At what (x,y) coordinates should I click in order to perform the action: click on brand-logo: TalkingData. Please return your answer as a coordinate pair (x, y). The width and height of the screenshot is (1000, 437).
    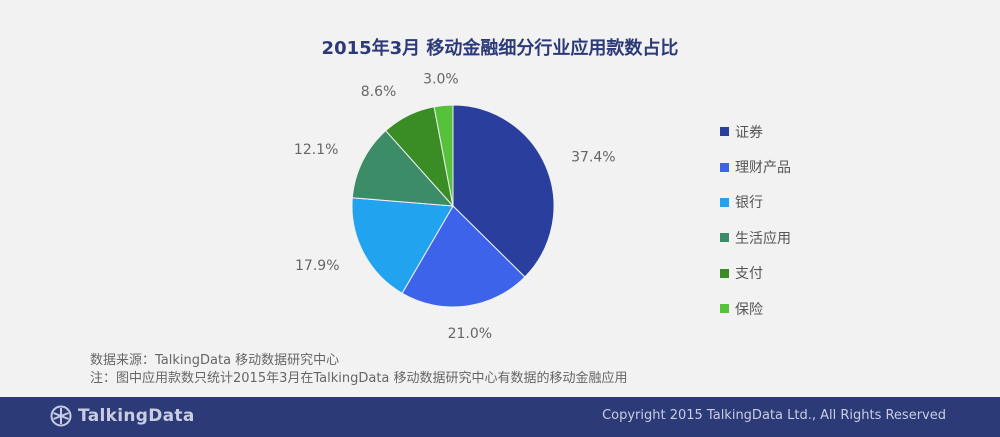
    Looking at the image, I should click on (122, 416).